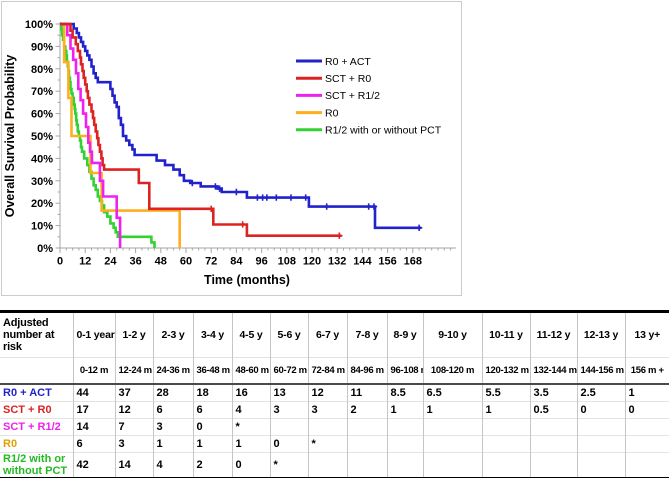  What do you see at coordinates (37, 465) in the screenshot?
I see `series-label-cell: R1/2 with or without PCT` at bounding box center [37, 465].